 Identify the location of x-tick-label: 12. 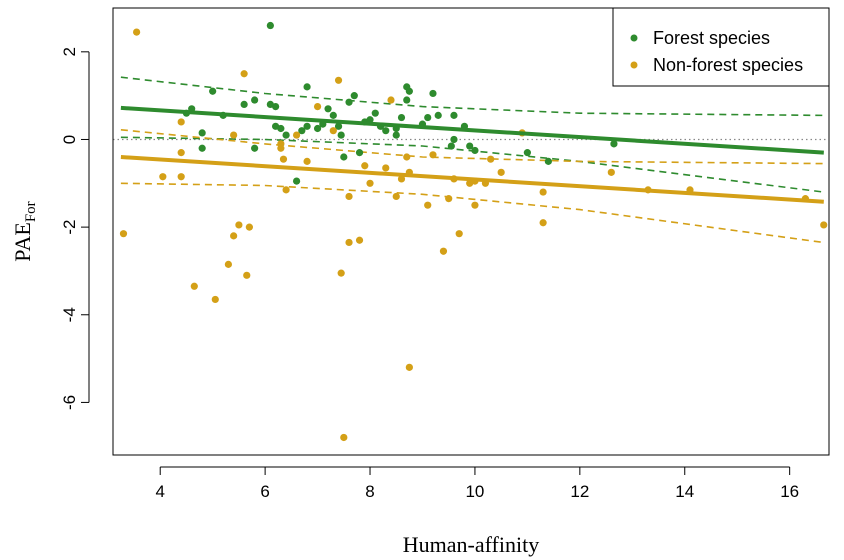
(579, 491).